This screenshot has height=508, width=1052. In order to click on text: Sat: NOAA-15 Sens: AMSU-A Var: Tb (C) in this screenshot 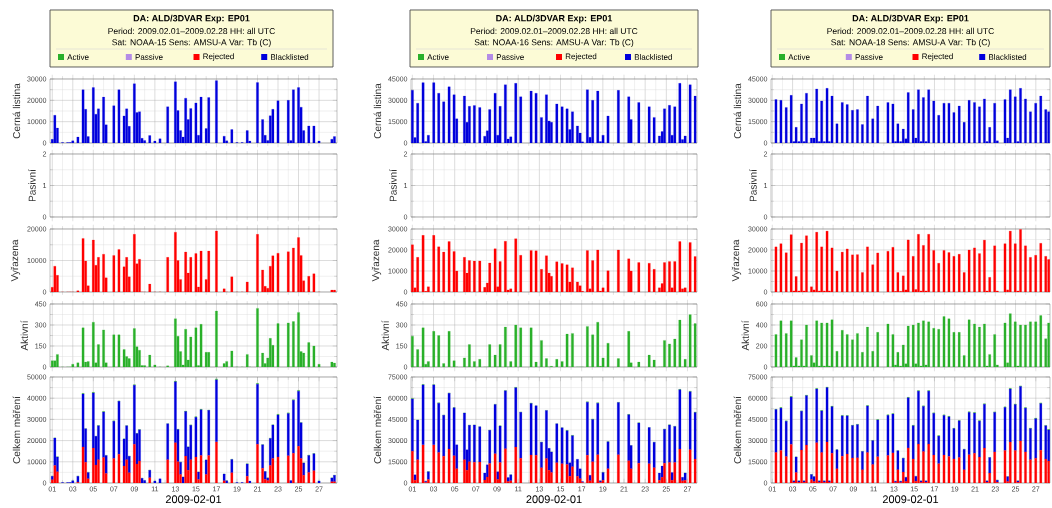, I will do `click(191, 43)`.